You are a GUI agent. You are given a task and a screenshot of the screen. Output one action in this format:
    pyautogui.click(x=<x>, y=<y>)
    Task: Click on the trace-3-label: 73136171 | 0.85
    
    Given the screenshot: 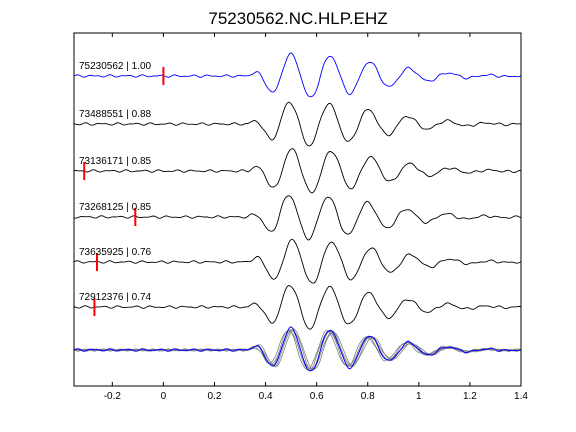 What is the action you would take?
    pyautogui.click(x=115, y=161)
    